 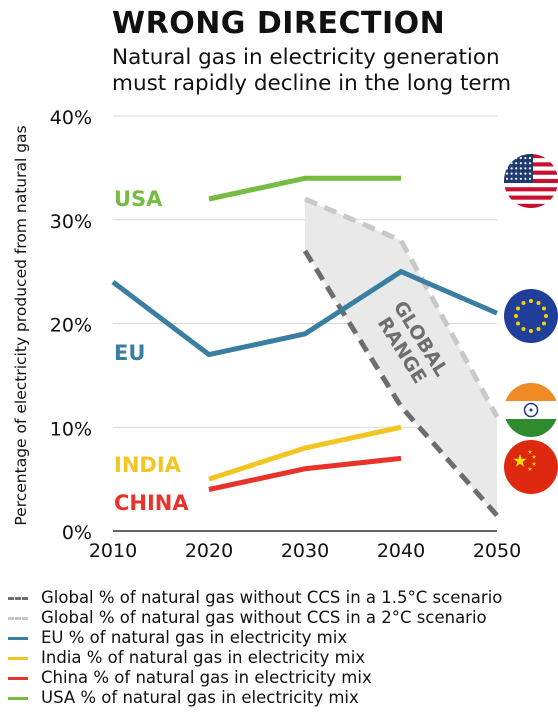 I want to click on x-tick-label: 2010, so click(x=113, y=551).